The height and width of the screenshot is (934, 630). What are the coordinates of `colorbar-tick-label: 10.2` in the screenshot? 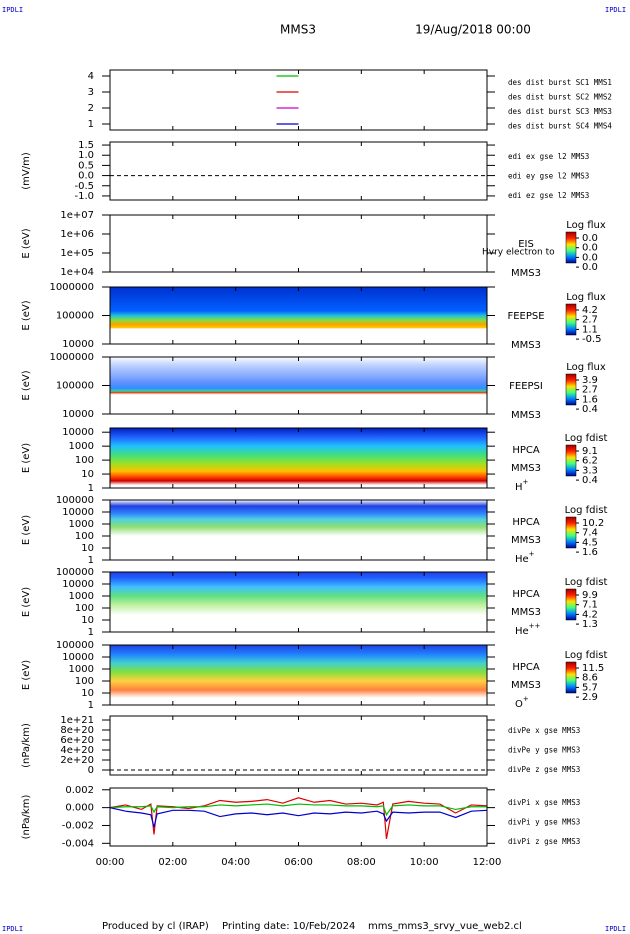 It's located at (593, 523).